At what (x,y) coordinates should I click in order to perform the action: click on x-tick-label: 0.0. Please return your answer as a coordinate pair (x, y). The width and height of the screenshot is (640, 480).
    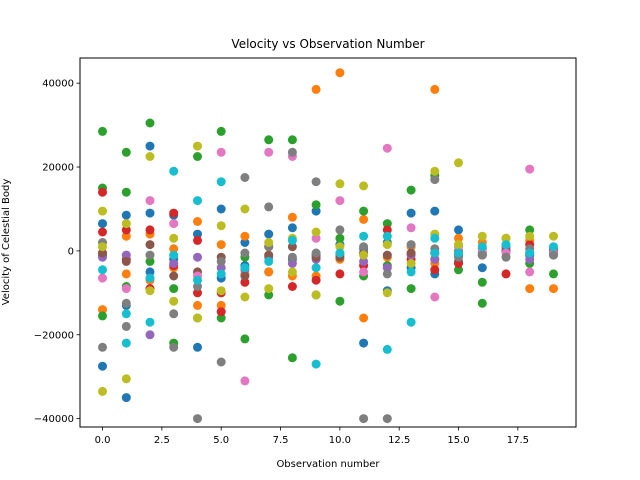
    Looking at the image, I should click on (103, 440).